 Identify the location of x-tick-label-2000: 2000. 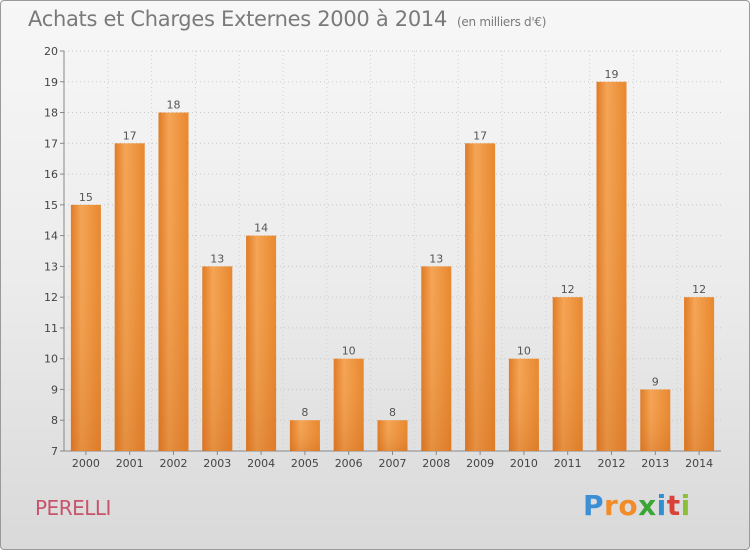
(86, 463).